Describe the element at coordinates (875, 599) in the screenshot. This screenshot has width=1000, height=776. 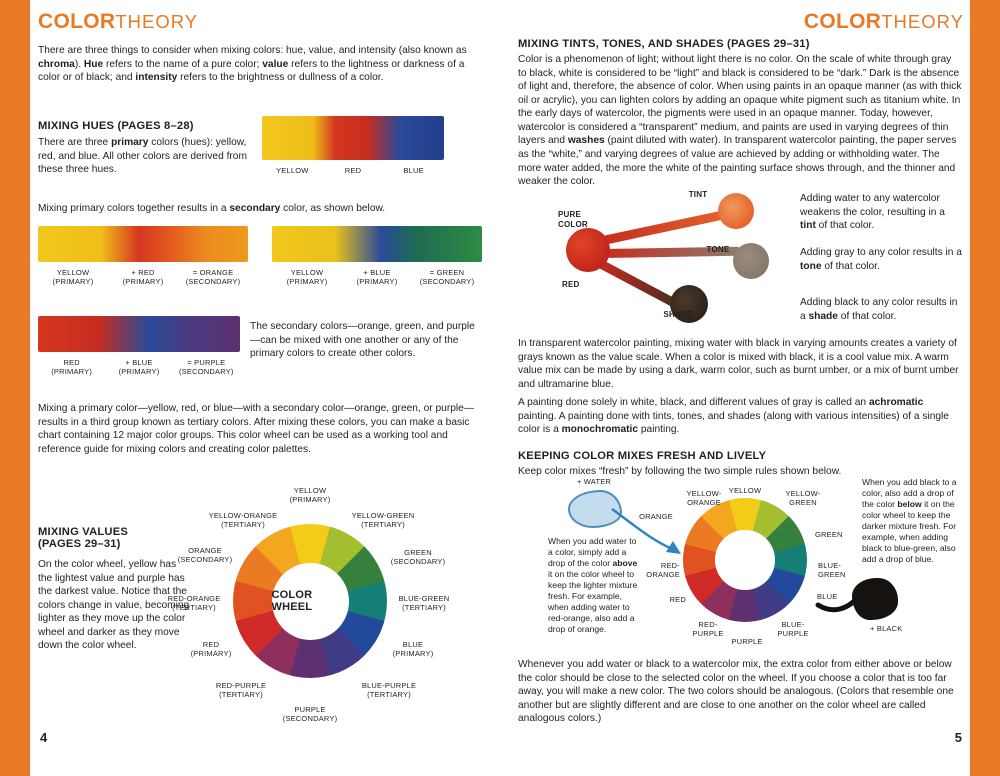
I see `black-blob` at that location.